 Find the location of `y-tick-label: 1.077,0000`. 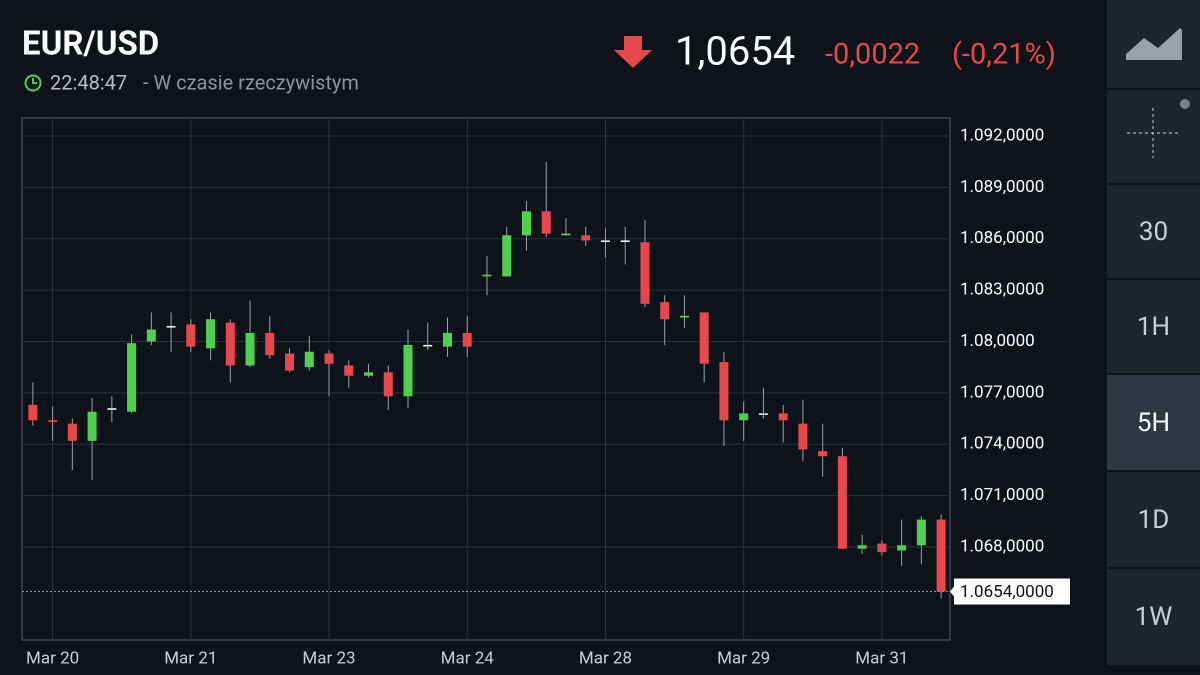

y-tick-label: 1.077,0000 is located at coordinates (1002, 392).